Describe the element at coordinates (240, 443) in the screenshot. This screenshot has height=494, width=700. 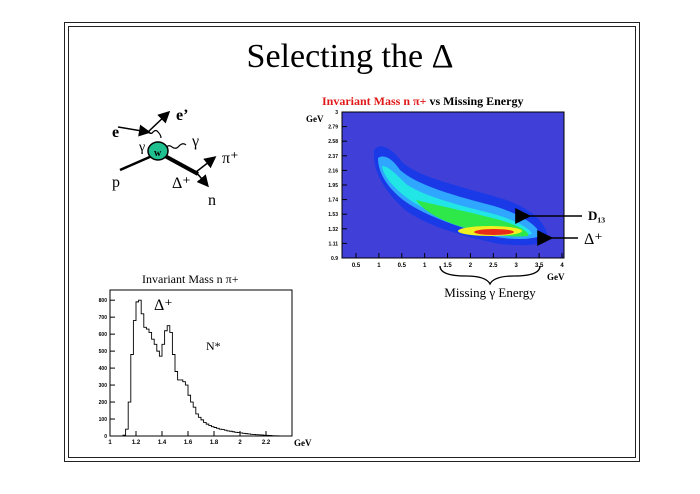
I see `histogram-x-tick-label: 2` at that location.